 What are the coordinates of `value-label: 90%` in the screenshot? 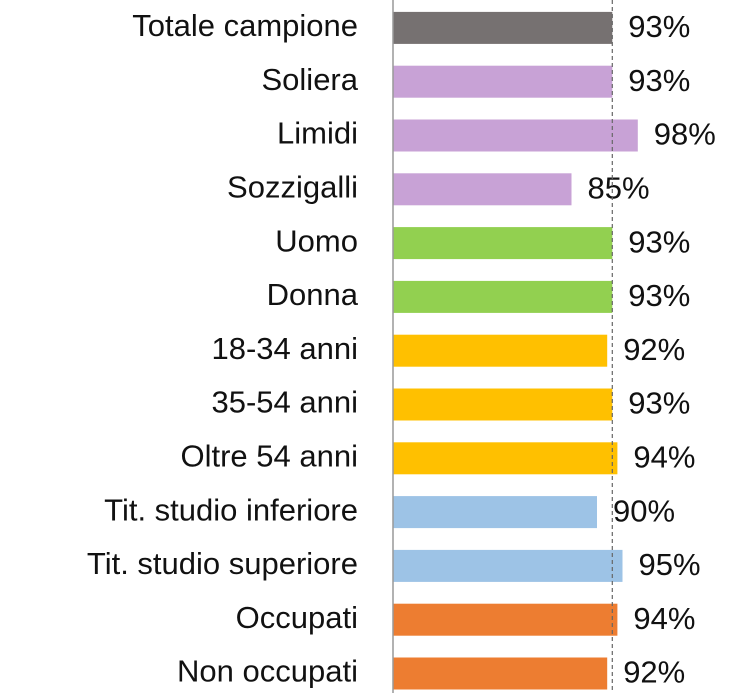 It's located at (644, 510).